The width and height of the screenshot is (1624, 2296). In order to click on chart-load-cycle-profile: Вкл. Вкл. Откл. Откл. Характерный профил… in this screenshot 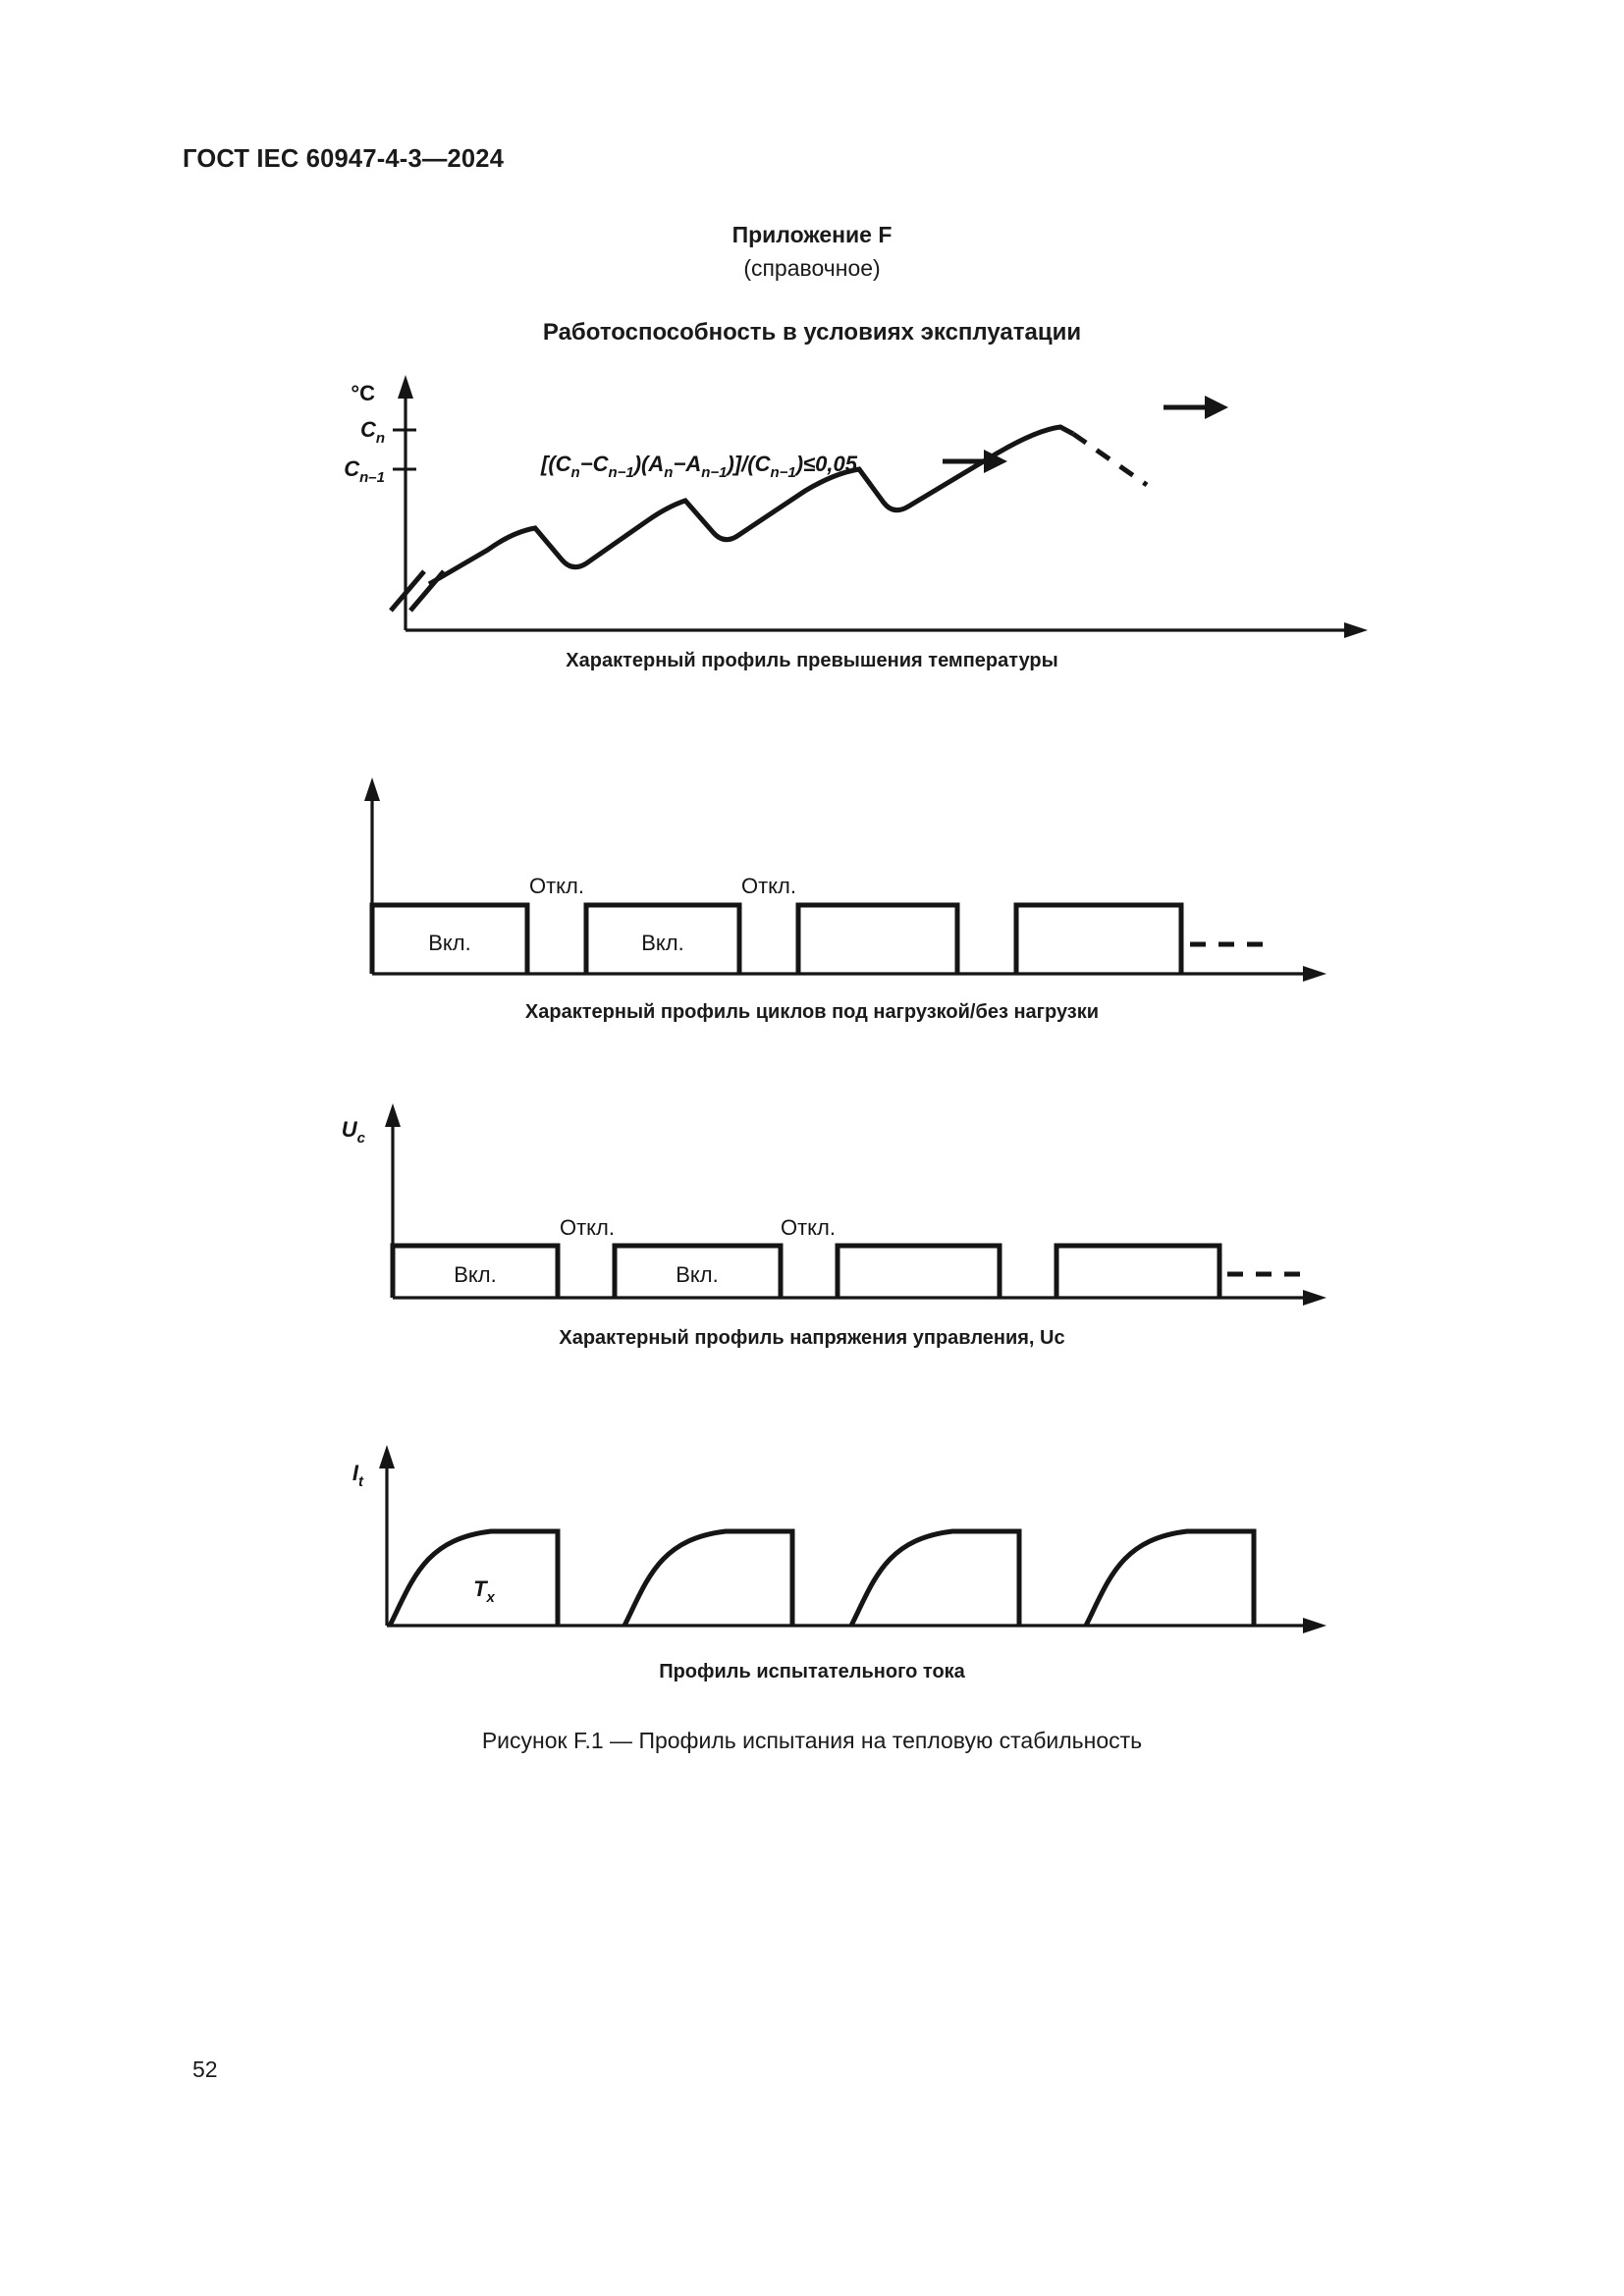, I will do `click(812, 895)`.